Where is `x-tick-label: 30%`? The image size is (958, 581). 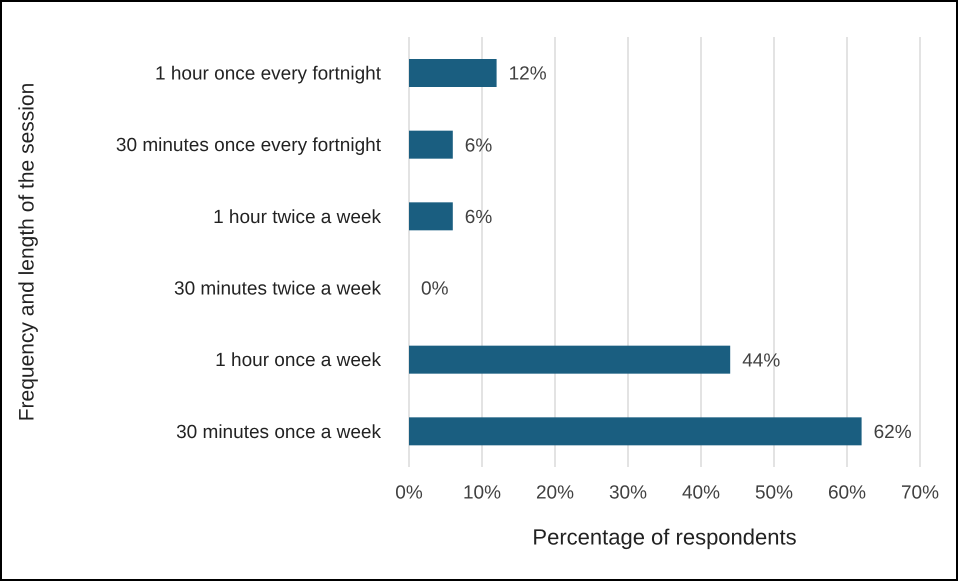
x-tick-label: 30% is located at coordinates (628, 493).